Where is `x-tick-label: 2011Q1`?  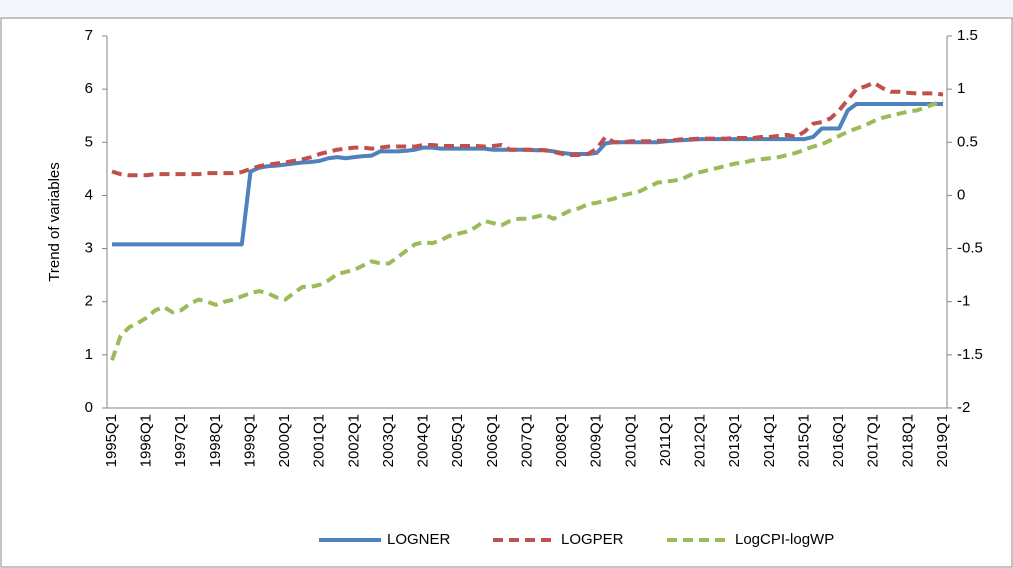
x-tick-label: 2011Q1 is located at coordinates (665, 440).